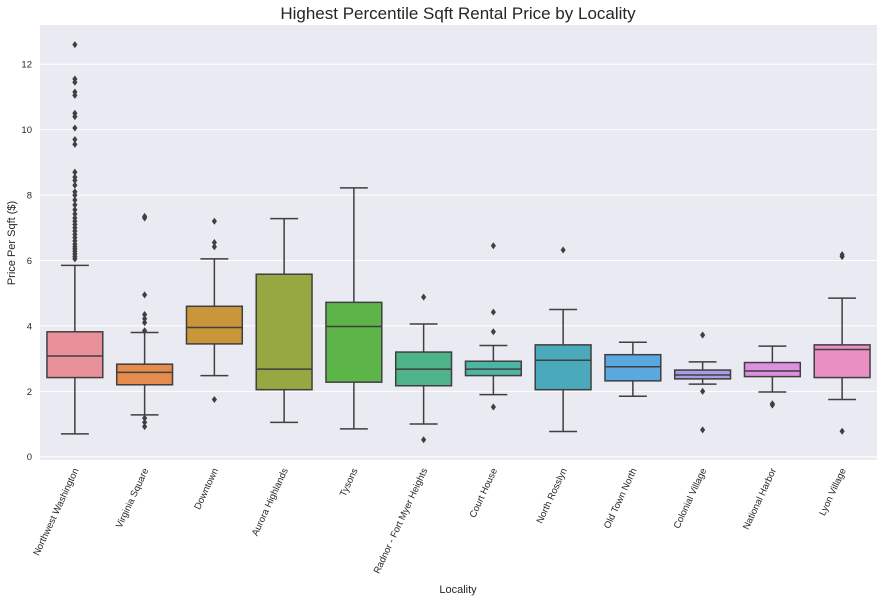  I want to click on x-tick-label: Tysons, so click(349, 482).